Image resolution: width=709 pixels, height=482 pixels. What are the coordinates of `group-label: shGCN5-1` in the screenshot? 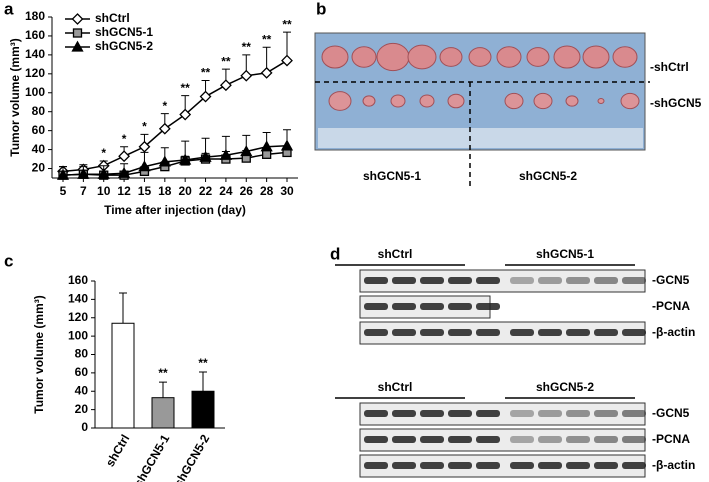 It's located at (392, 176).